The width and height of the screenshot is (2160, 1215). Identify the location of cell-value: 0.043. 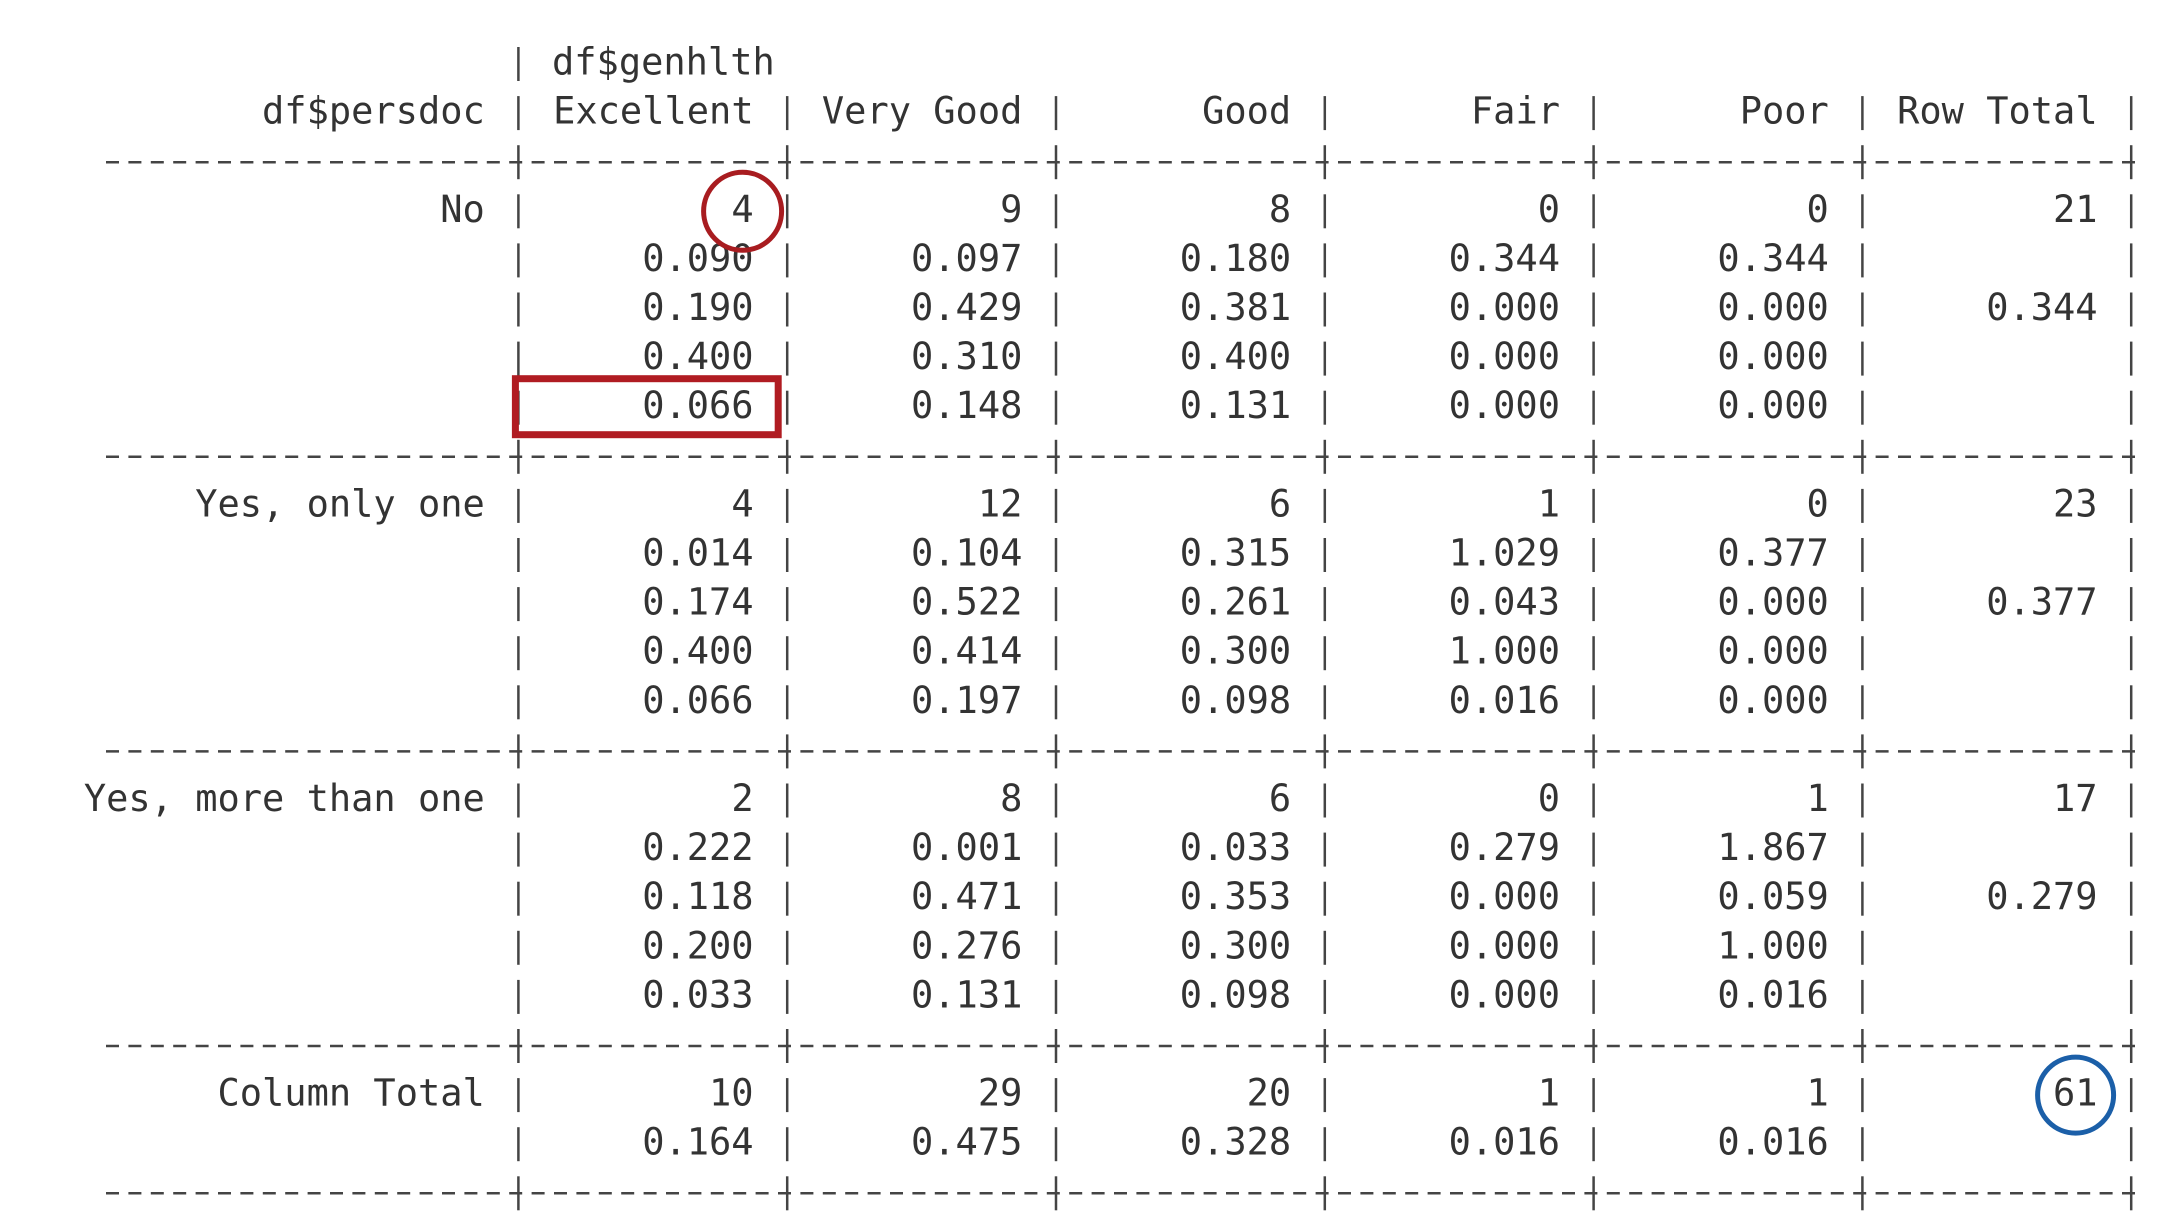
(1504, 602).